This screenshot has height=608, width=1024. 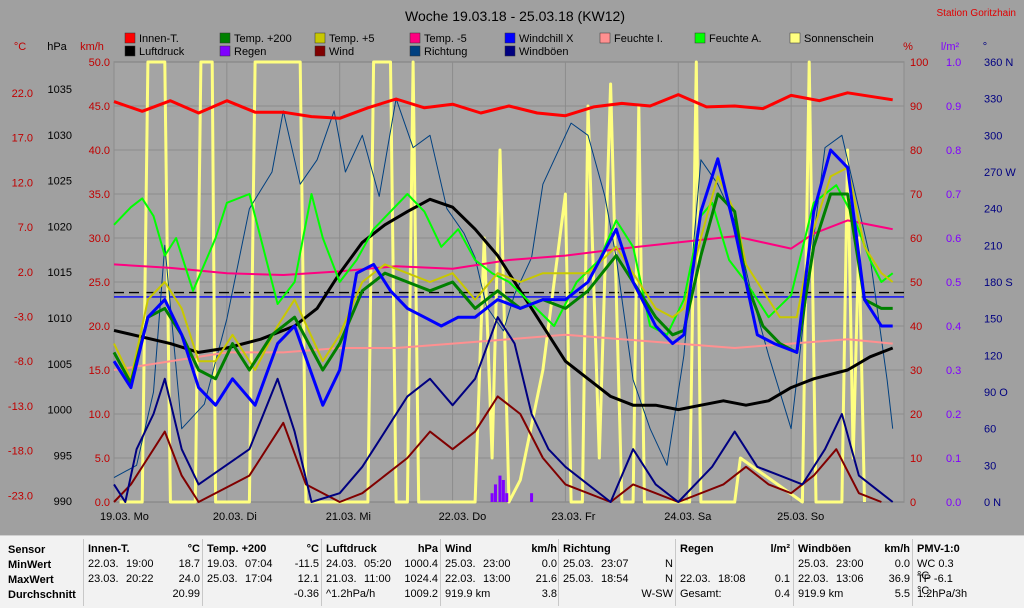 I want to click on axis-rain-tick: 0.6, so click(x=953, y=239).